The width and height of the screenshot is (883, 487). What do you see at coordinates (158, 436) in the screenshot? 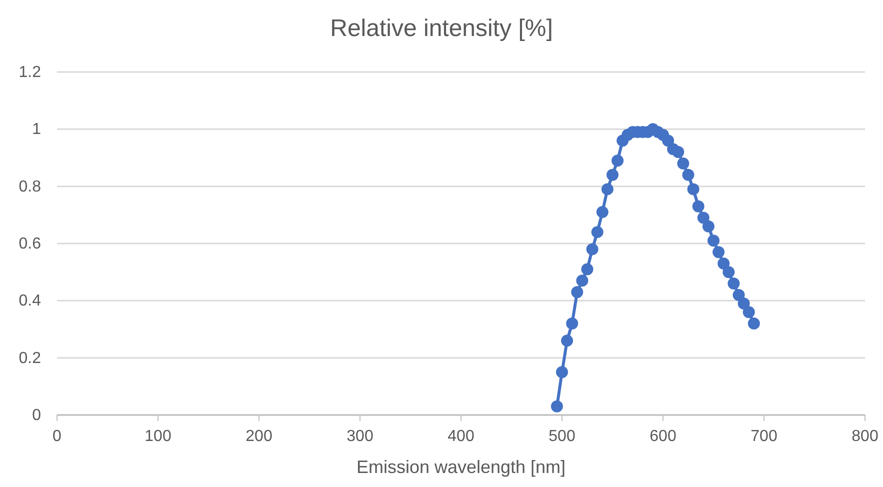
I see `x-tick-label: 100` at bounding box center [158, 436].